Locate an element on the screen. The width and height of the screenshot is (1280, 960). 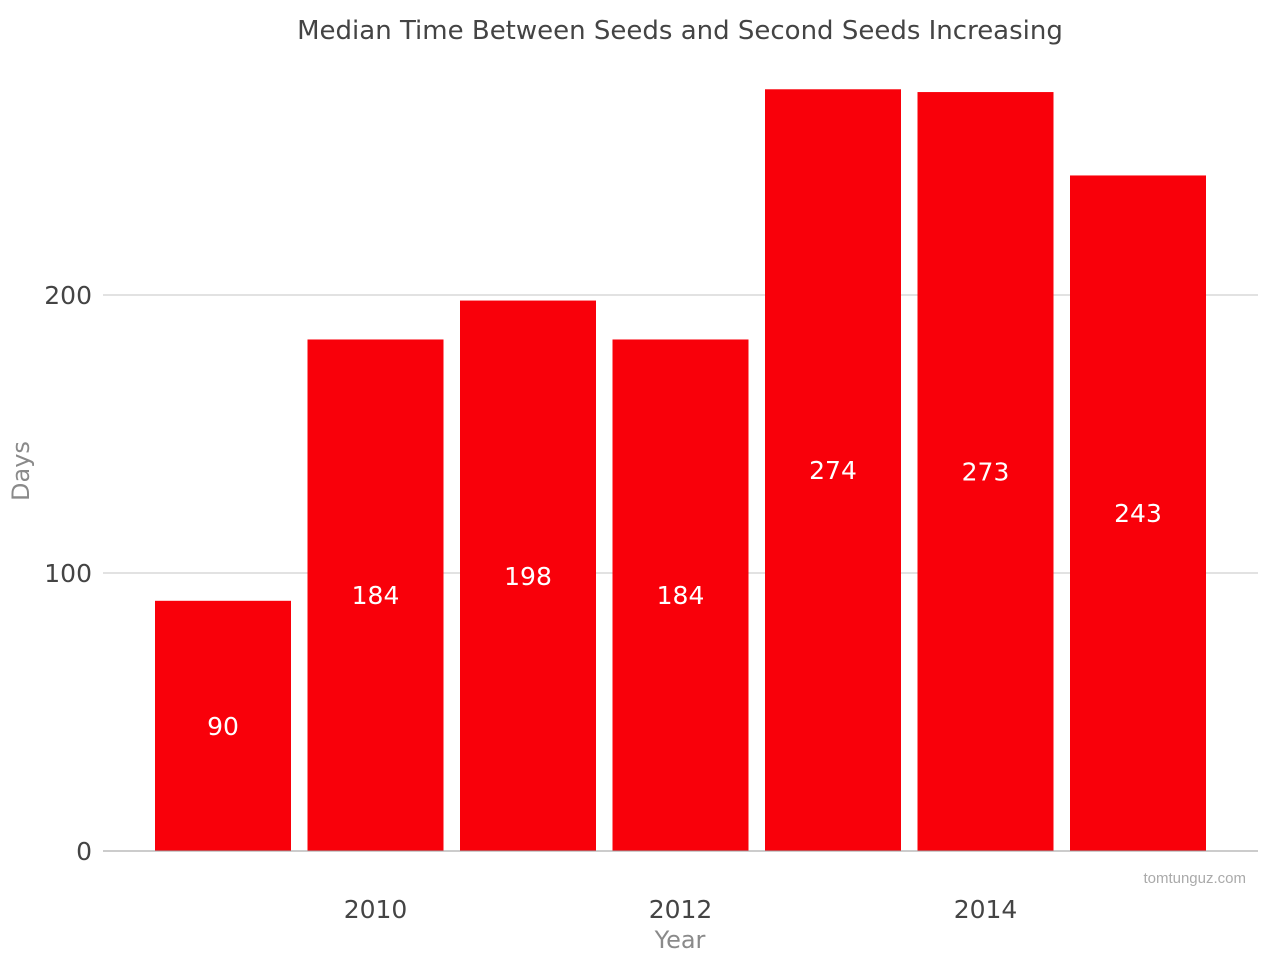
y-axis-label: Days is located at coordinates (21, 471).